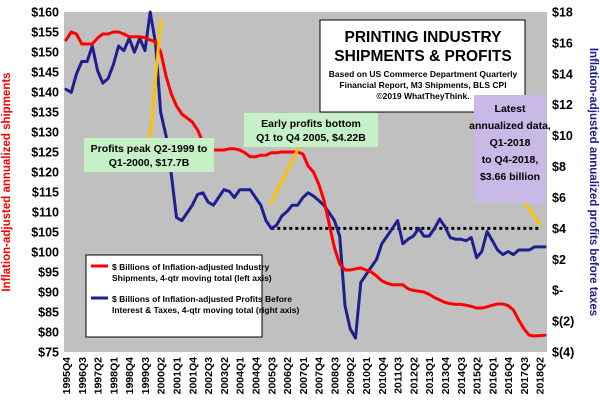 This screenshot has width=600, height=409. Describe the element at coordinates (510, 177) in the screenshot. I see `annotation-latest-data-line-5: $3.66 billion` at that location.